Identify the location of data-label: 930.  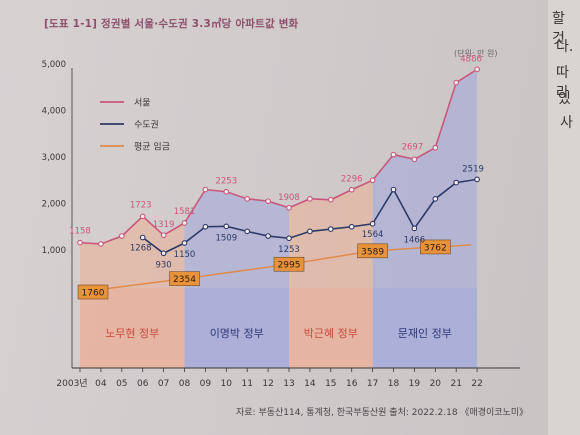
(163, 265).